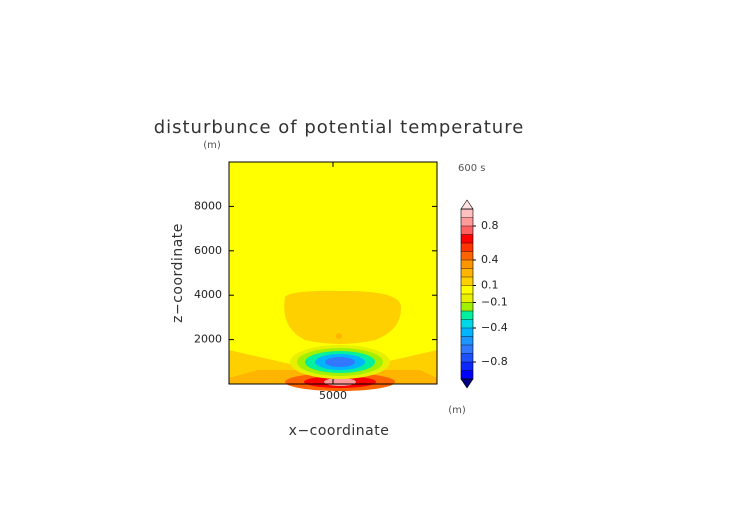 This screenshot has width=752, height=532. I want to click on chart-title: disturbunce of potential temperature, so click(339, 127).